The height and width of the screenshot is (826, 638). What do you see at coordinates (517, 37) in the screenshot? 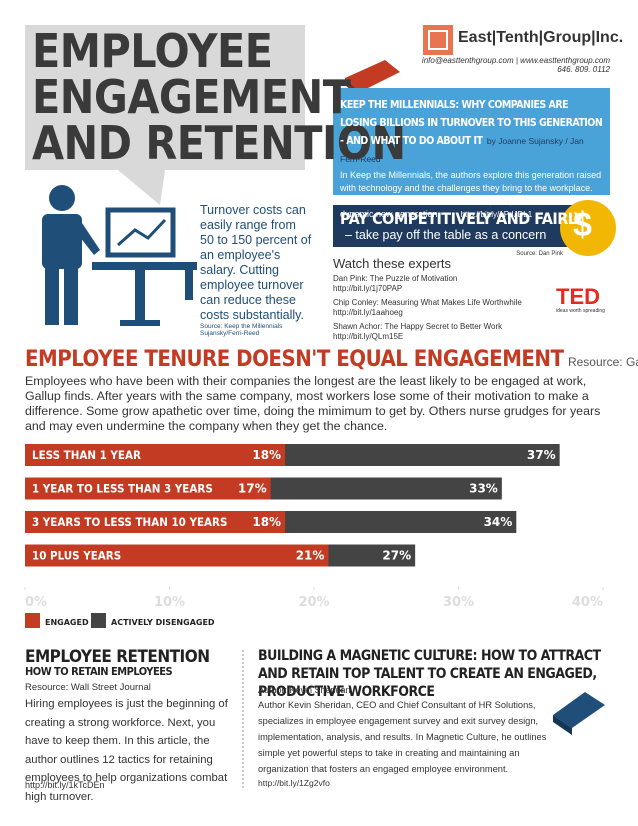
I see `logo-word: Tenth` at bounding box center [517, 37].